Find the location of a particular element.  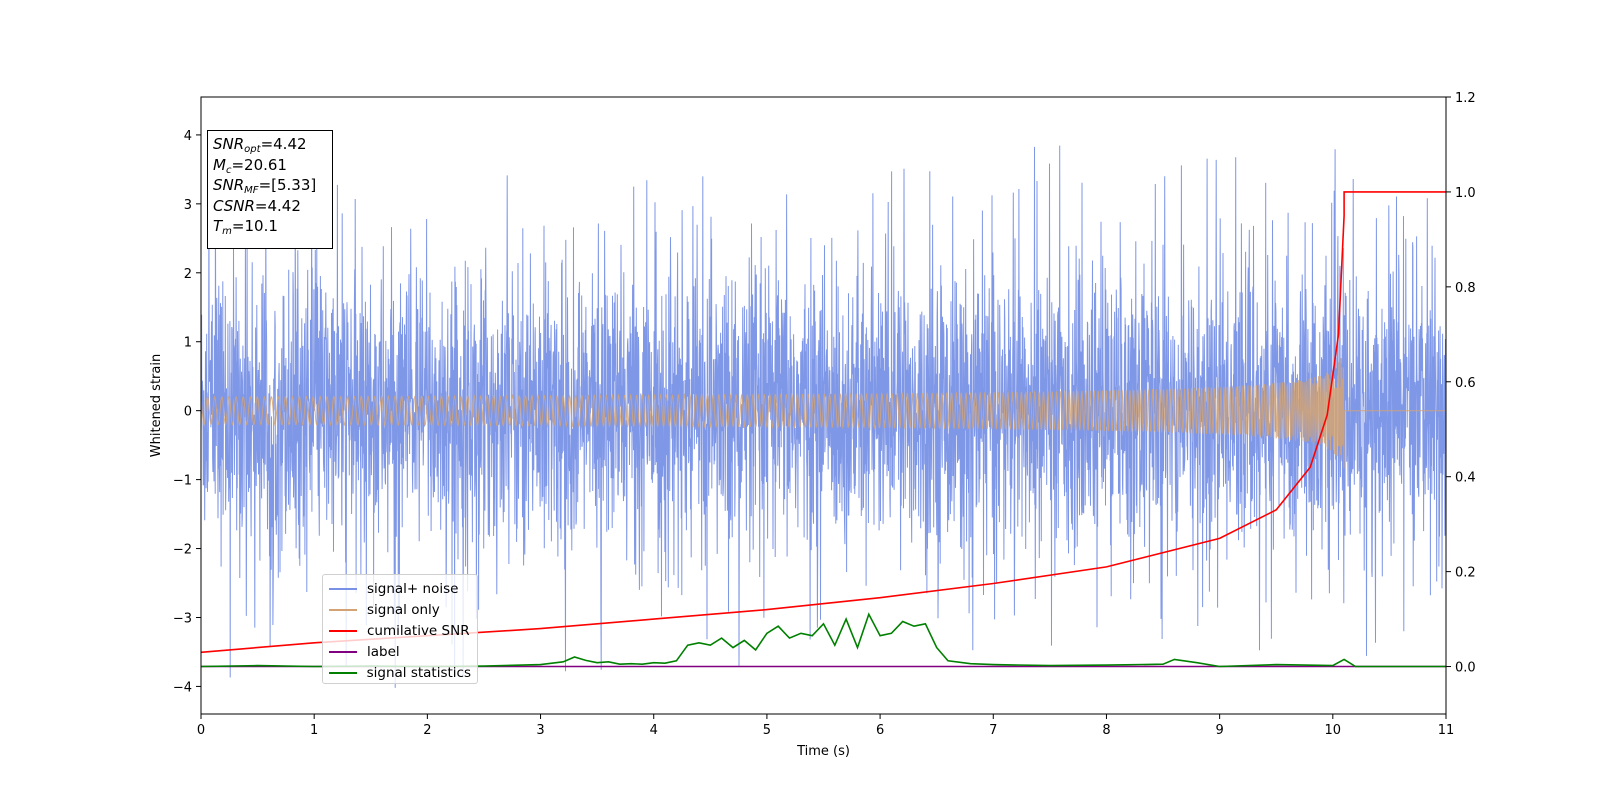

y2-tick-label: 1.0 is located at coordinates (1465, 193).